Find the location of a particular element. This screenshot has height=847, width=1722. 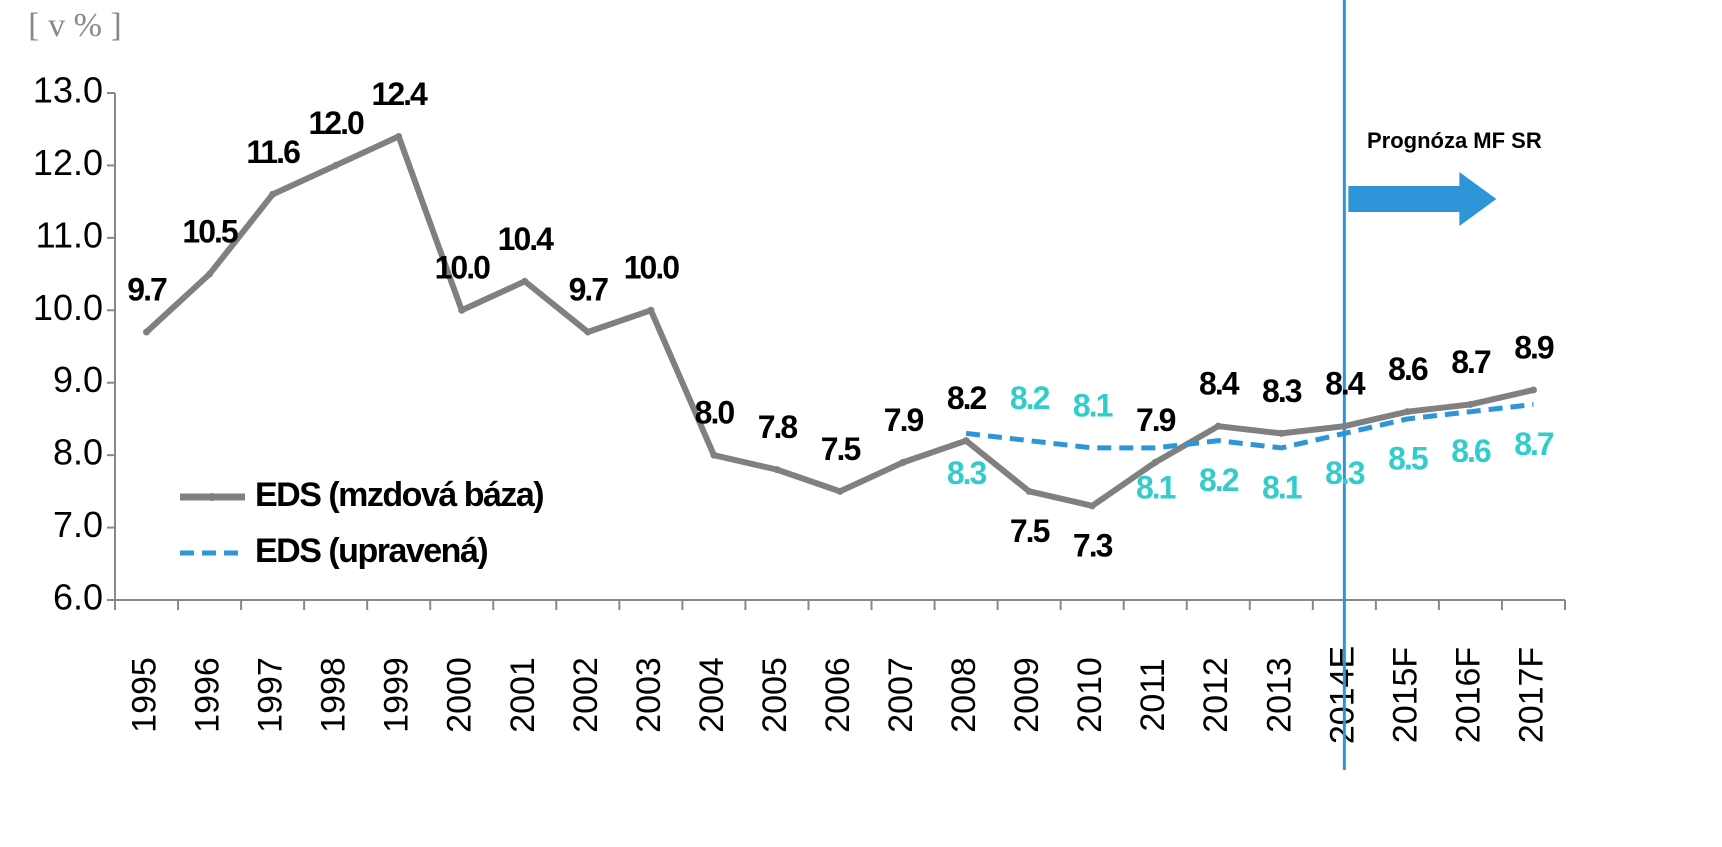

x-tick-label: 2007 is located at coordinates (901, 695).